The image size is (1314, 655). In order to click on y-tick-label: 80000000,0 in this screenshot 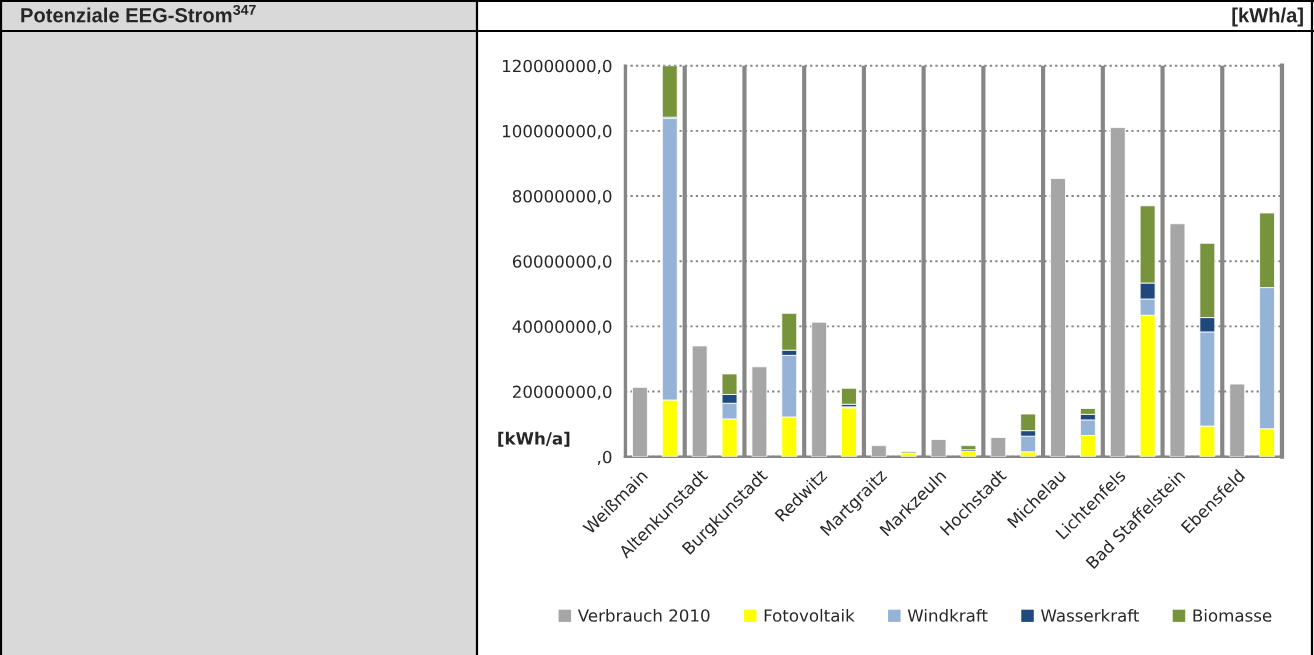, I will do `click(562, 197)`.